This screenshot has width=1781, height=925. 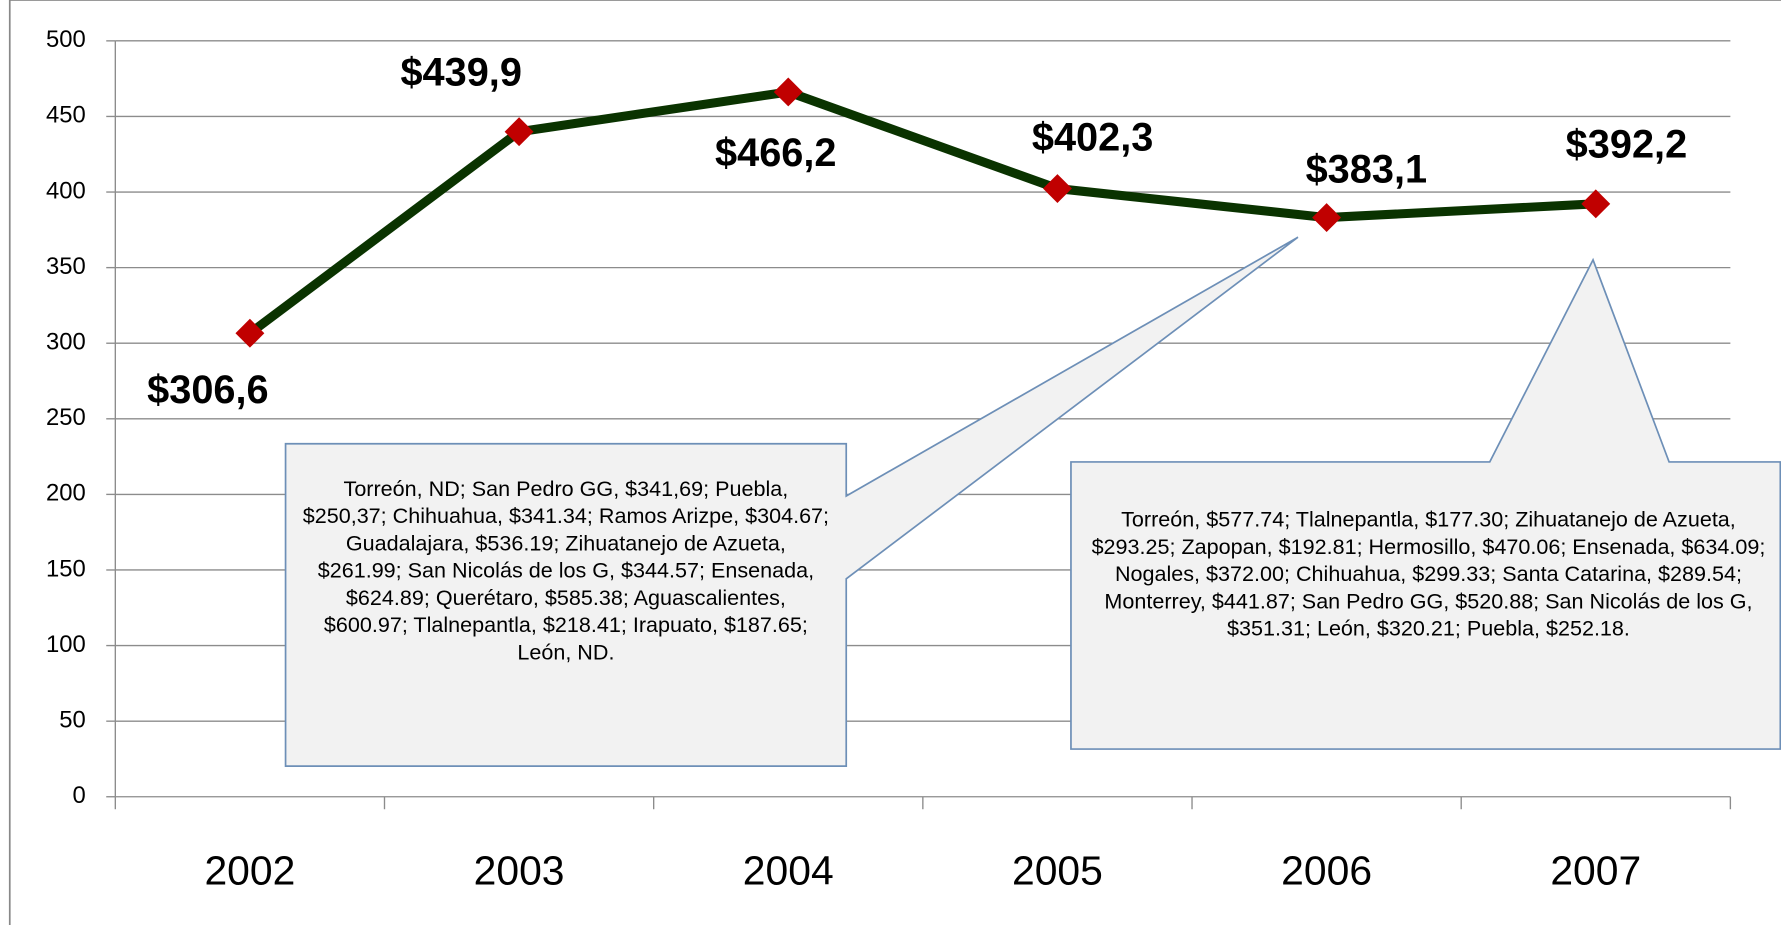 What do you see at coordinates (519, 871) in the screenshot?
I see `x-tick-label: 2003` at bounding box center [519, 871].